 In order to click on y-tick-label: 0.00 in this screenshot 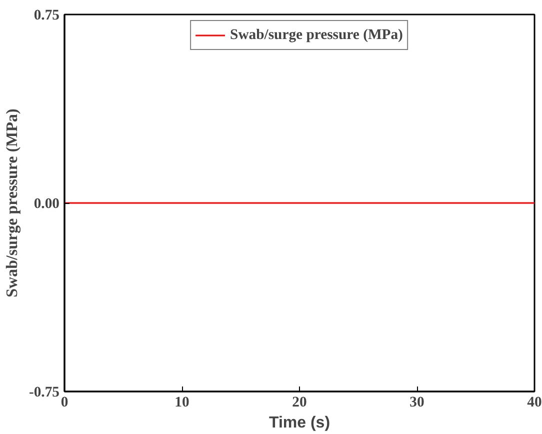, I will do `click(47, 204)`.